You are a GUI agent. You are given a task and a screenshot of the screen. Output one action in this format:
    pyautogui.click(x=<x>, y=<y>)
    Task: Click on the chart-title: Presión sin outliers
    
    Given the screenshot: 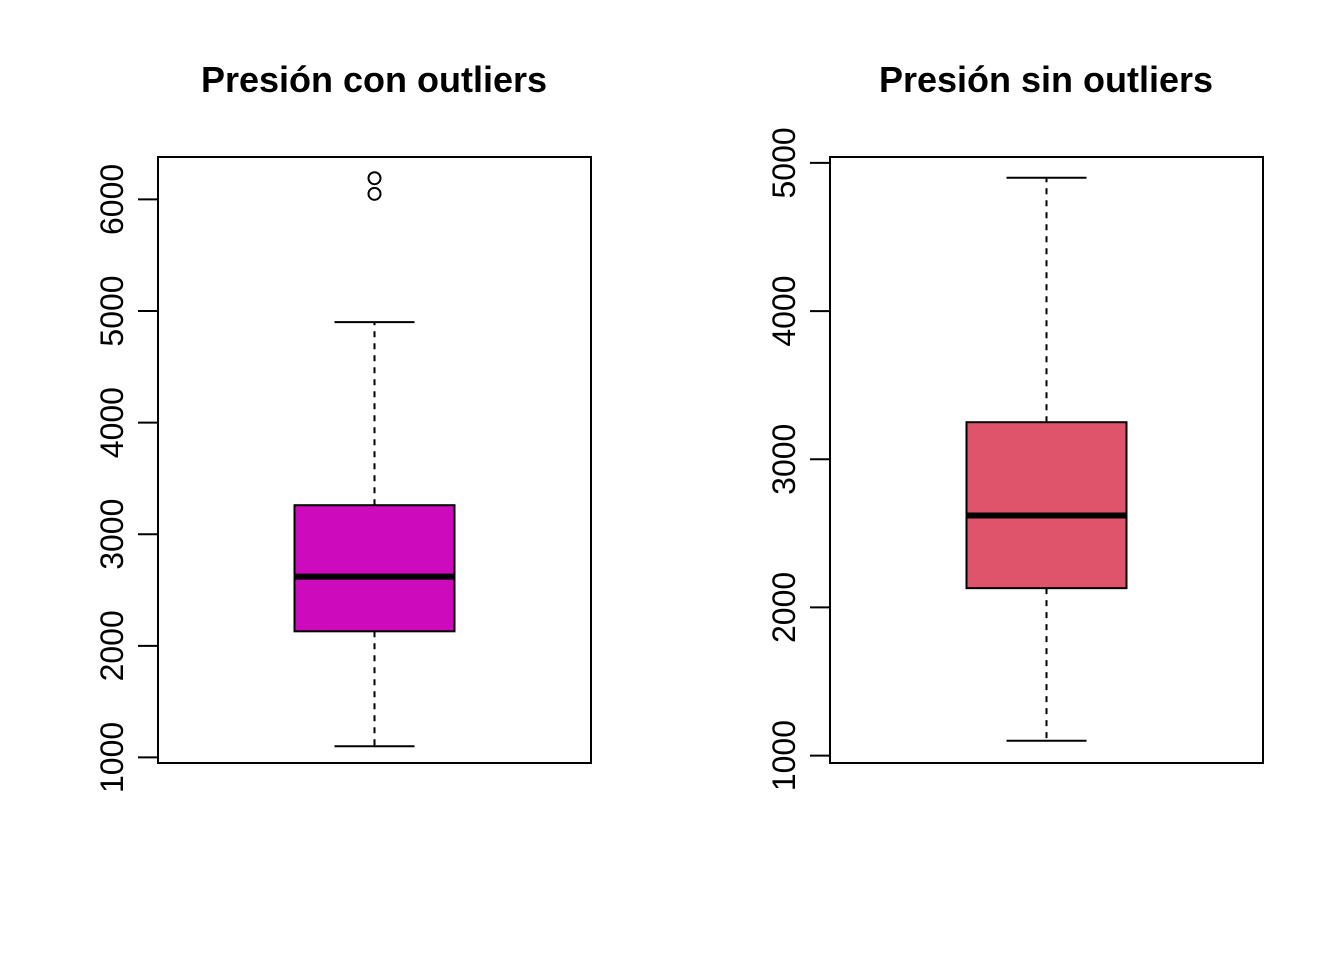 What is the action you would take?
    pyautogui.click(x=1046, y=79)
    